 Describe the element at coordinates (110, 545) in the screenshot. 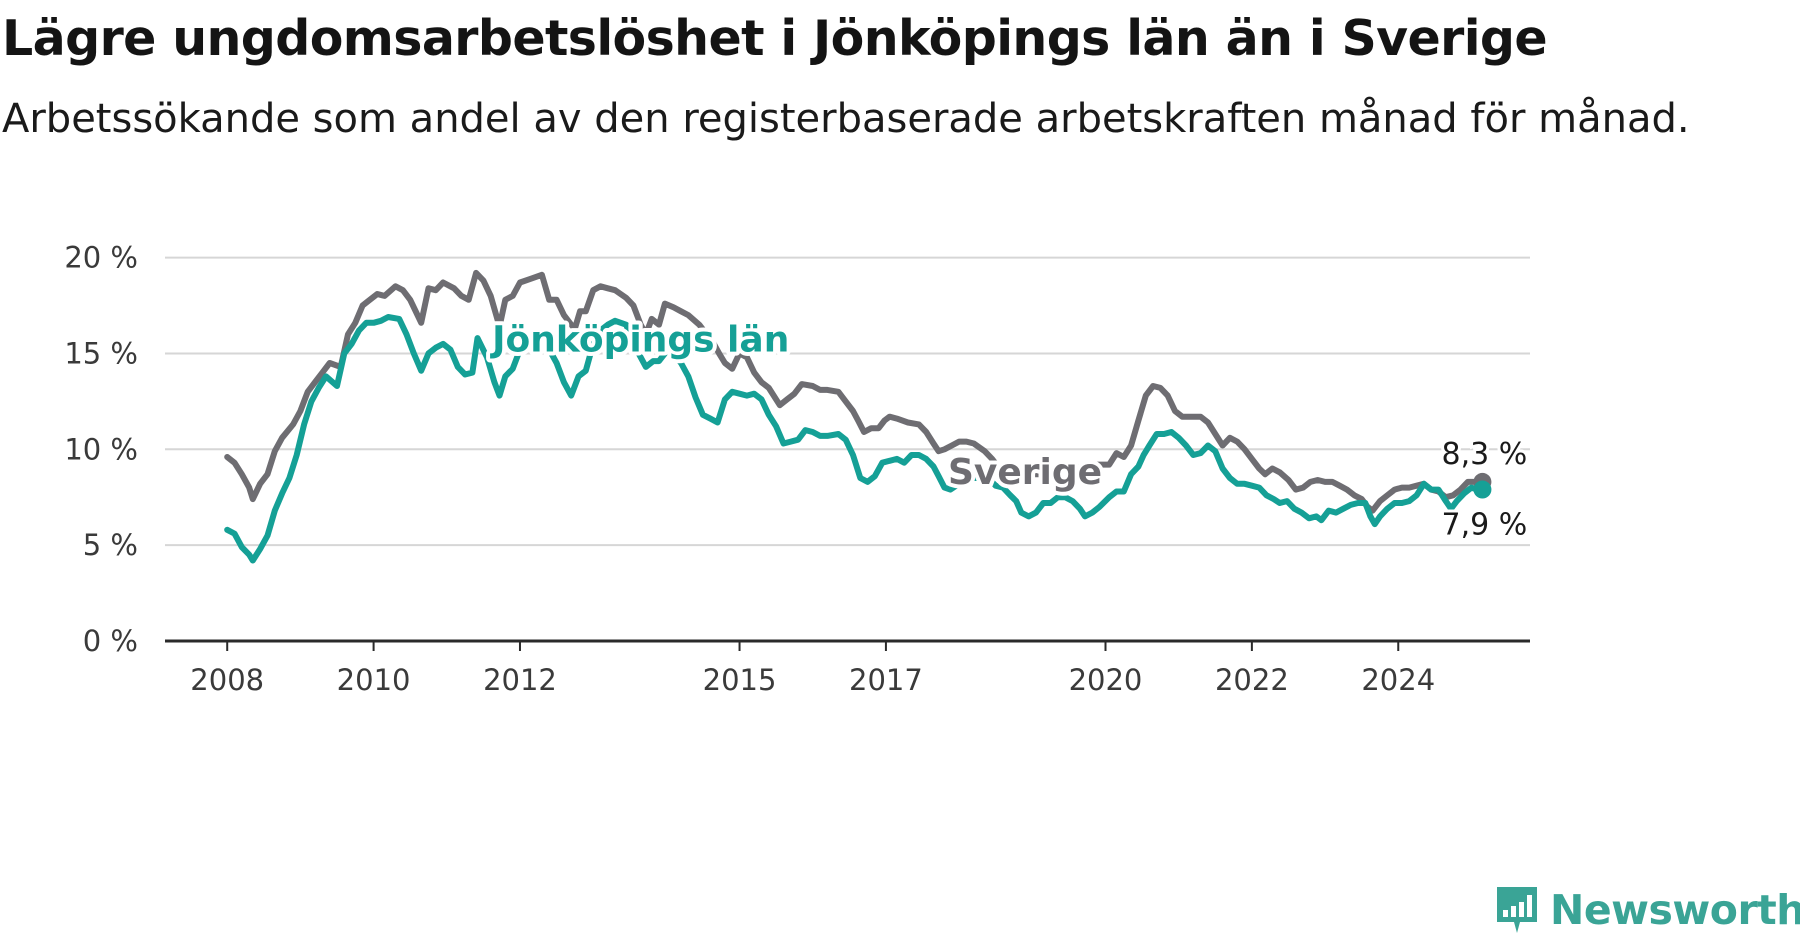

I see `y-tick-label: 5 %` at that location.